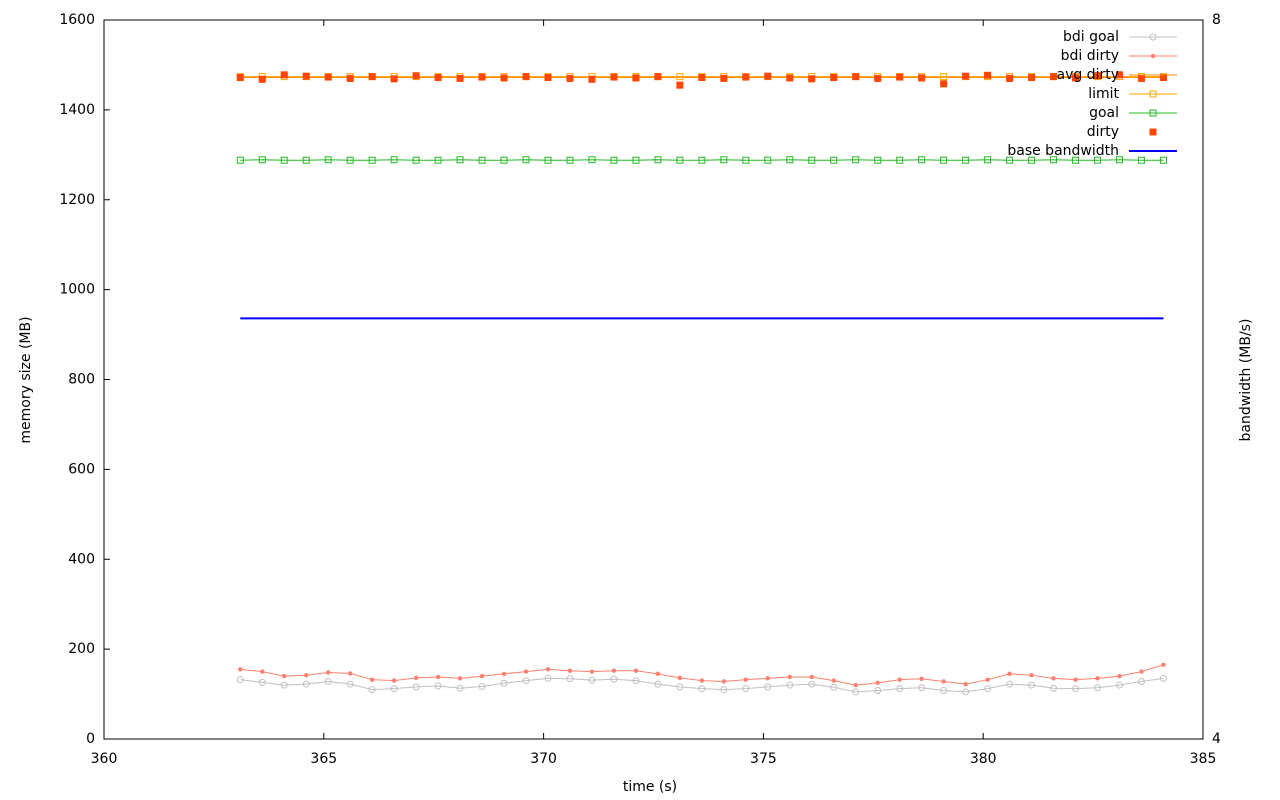 The width and height of the screenshot is (1280, 800). Describe the element at coordinates (323, 759) in the screenshot. I see `x-tick-label: 365` at that location.